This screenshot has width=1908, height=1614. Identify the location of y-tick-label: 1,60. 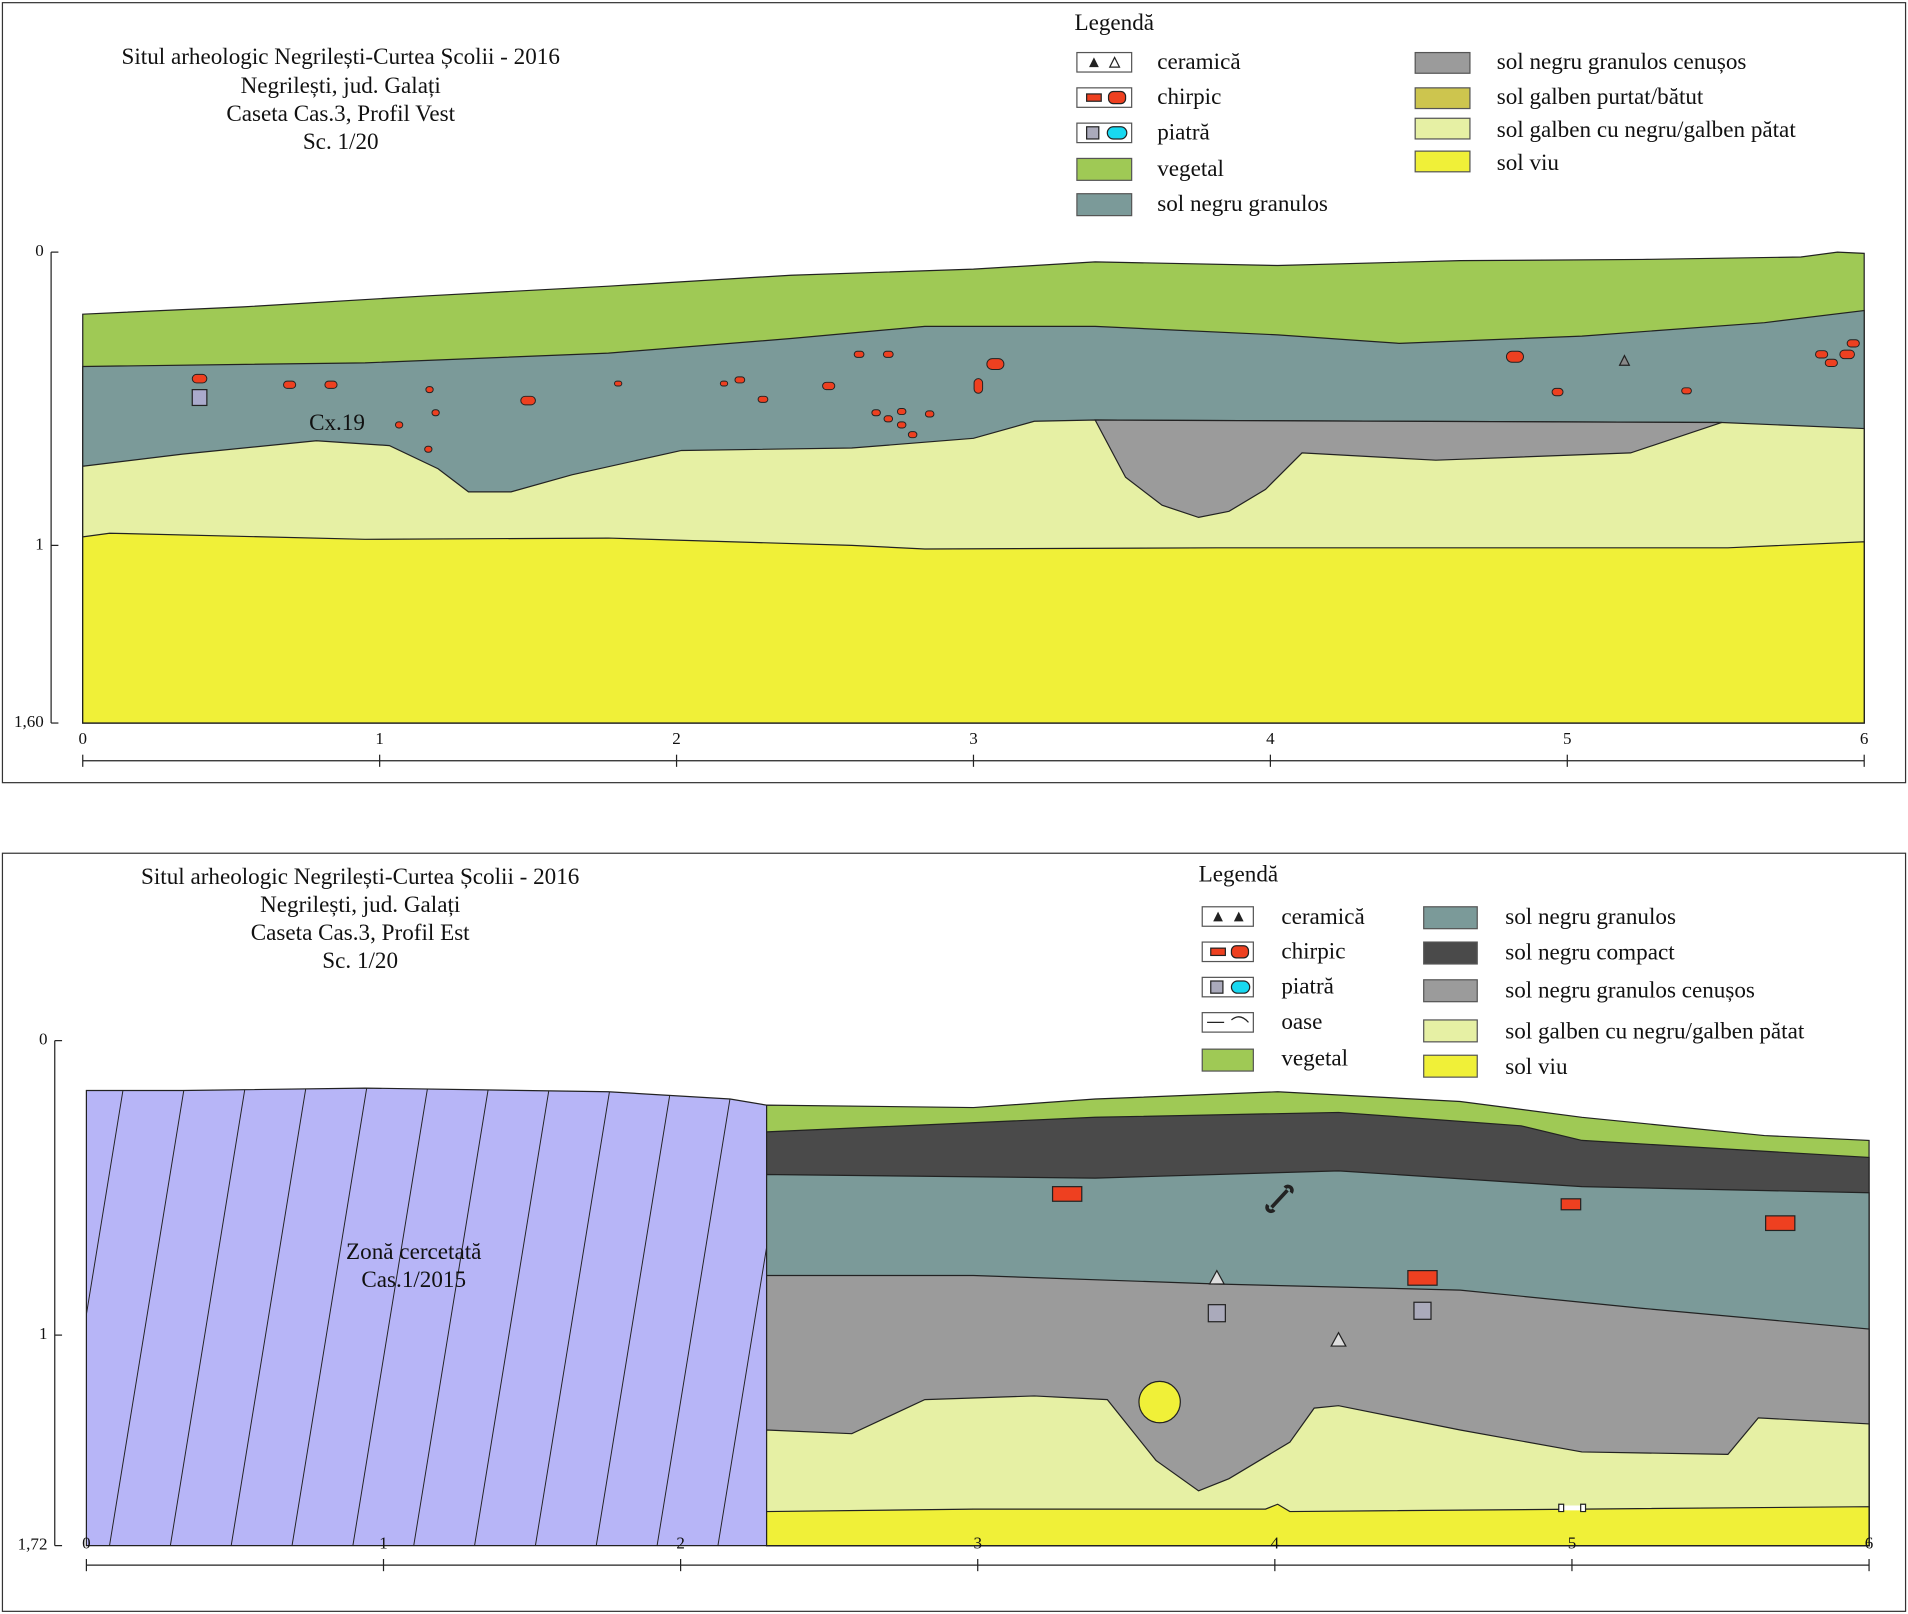
(29, 721).